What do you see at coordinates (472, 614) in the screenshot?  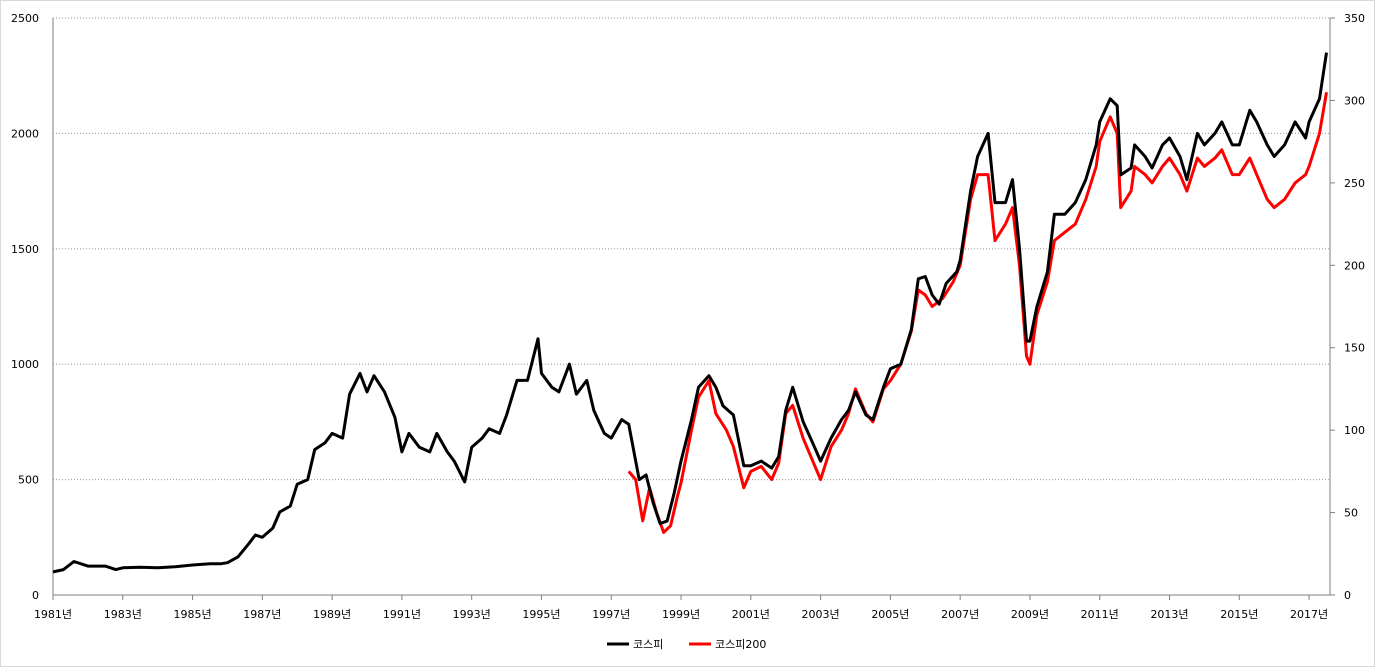 I see `x-tick-label: 1993년` at bounding box center [472, 614].